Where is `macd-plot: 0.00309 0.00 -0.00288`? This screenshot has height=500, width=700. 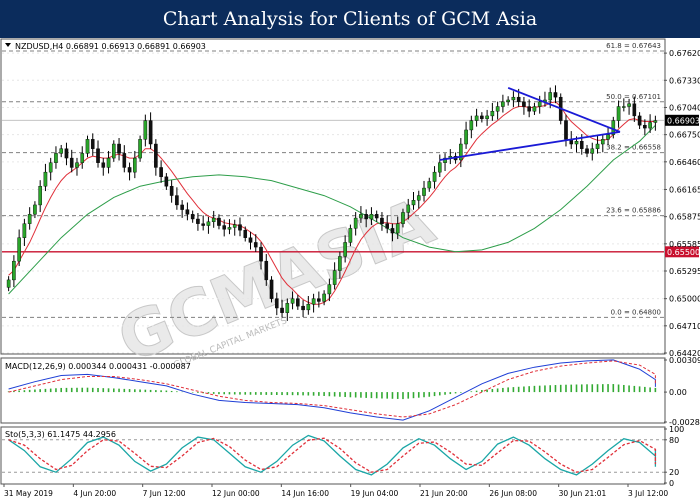 macd-plot: 0.00309 0.00 -0.00288 is located at coordinates (353, 391).